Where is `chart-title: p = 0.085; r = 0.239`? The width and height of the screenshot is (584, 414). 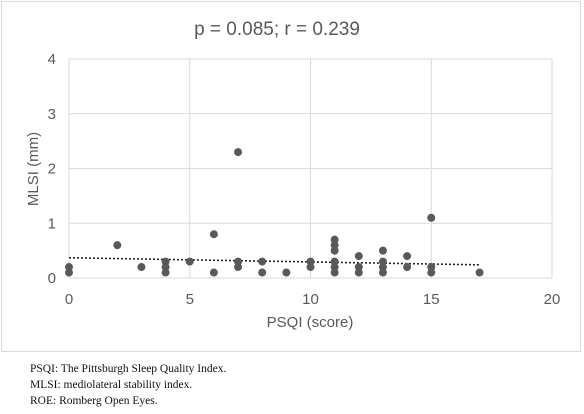
chart-title: p = 0.085; r = 0.239 is located at coordinates (277, 29).